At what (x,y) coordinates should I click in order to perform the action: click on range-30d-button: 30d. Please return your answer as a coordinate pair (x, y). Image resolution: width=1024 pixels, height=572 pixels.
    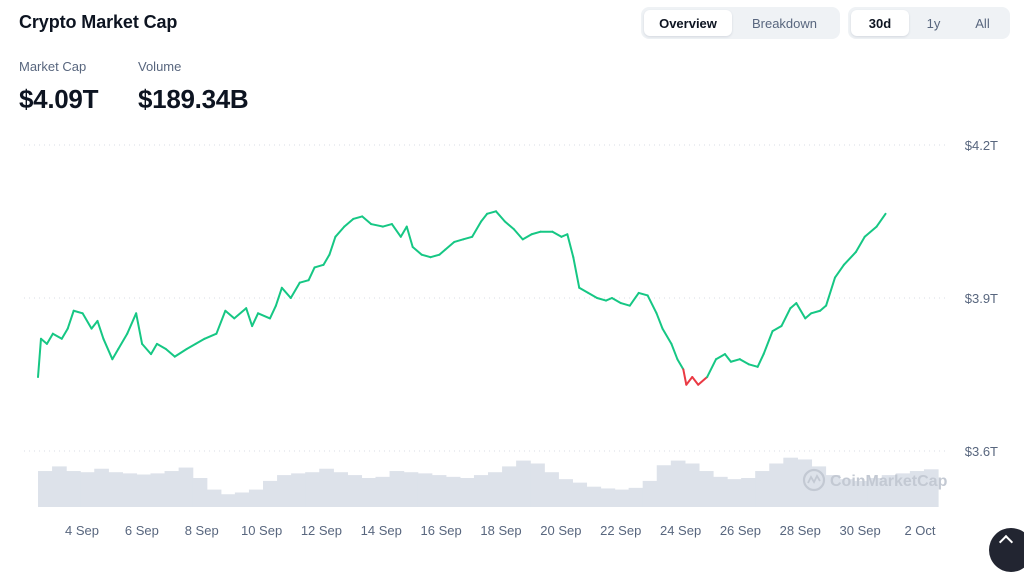
    Looking at the image, I should click on (880, 23).